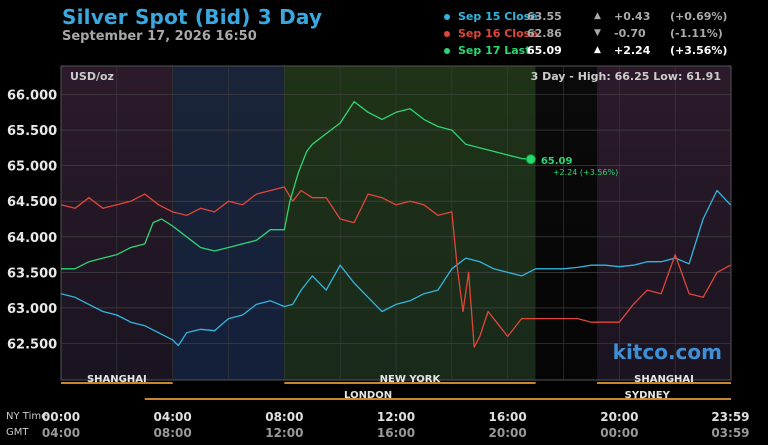 The image size is (768, 445). I want to click on y-tick-label: 64.000, so click(32, 238).